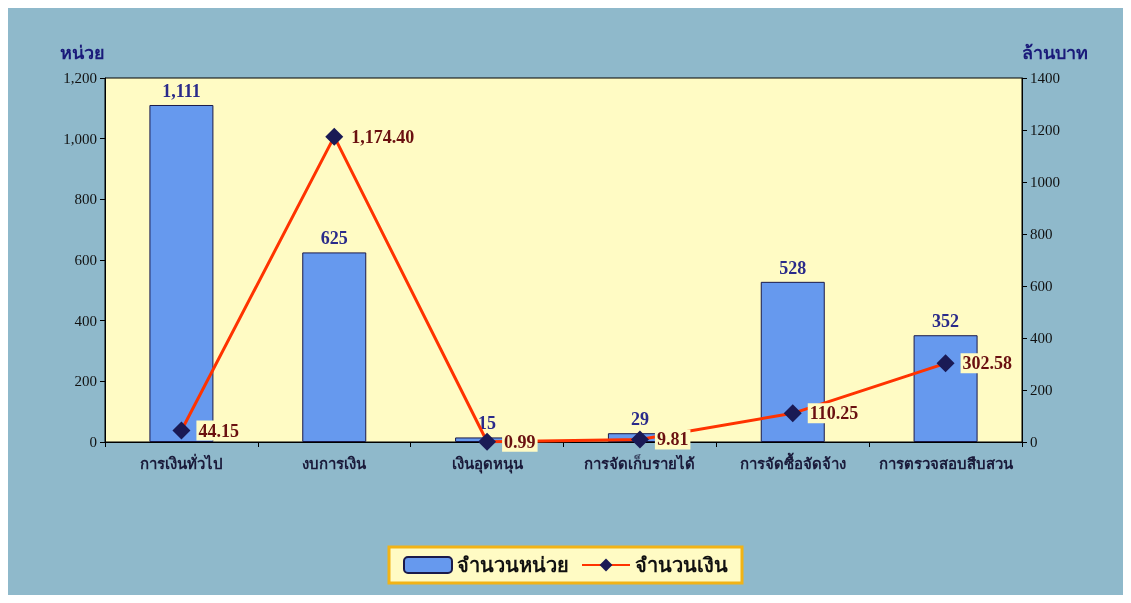  What do you see at coordinates (85, 381) in the screenshot?
I see `y-tick-label: 200` at bounding box center [85, 381].